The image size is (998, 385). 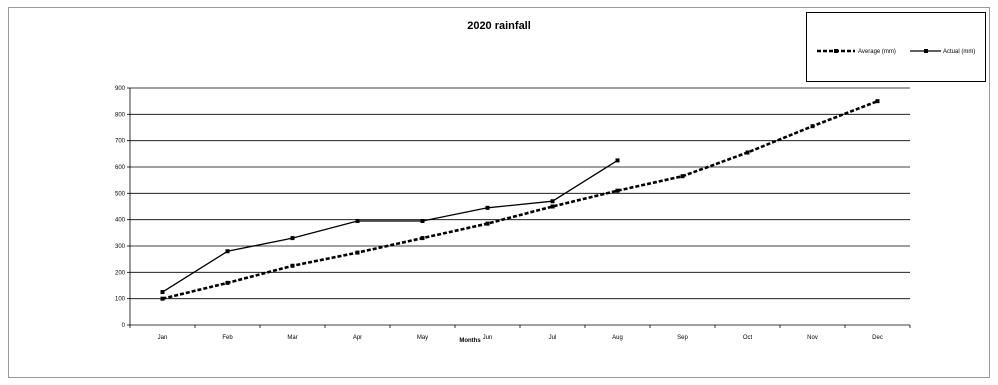 I want to click on y-tick-label: 500, so click(x=120, y=194).